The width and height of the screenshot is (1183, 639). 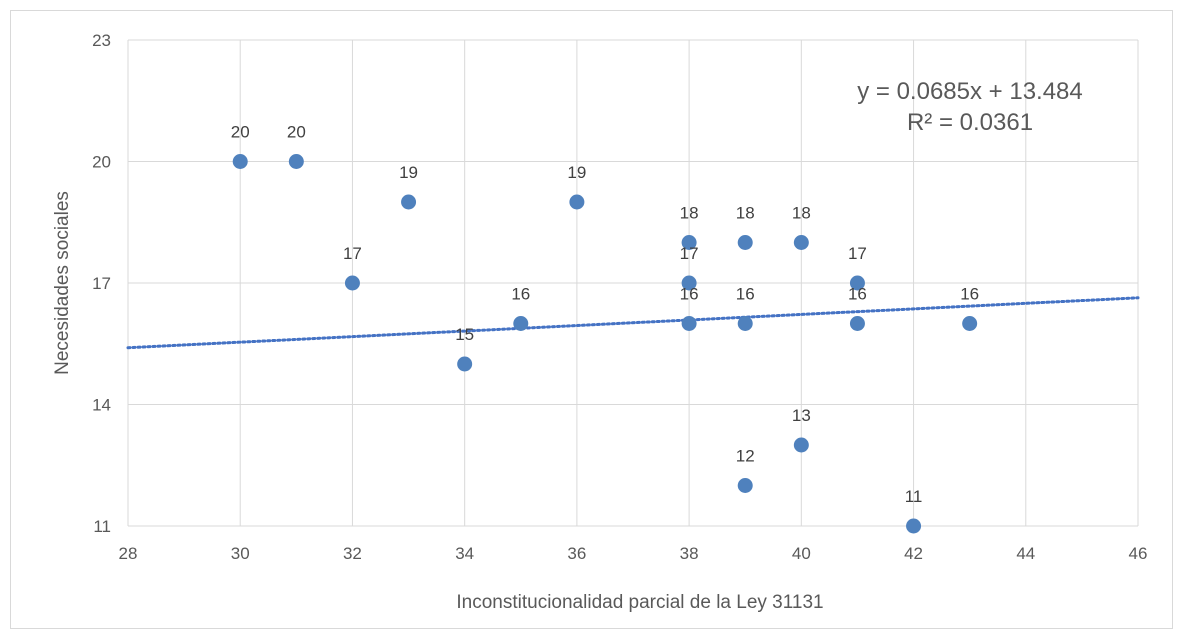 I want to click on x-tick-label: 30, so click(x=240, y=553).